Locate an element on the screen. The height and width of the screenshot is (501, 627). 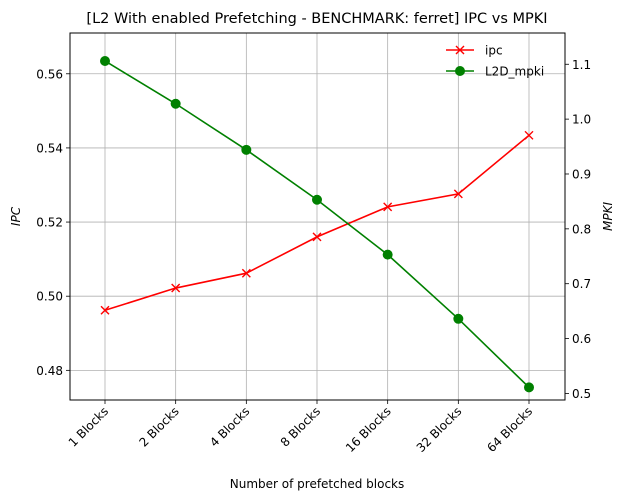
x-tick-label: 1 Blocks is located at coordinates (88, 426).